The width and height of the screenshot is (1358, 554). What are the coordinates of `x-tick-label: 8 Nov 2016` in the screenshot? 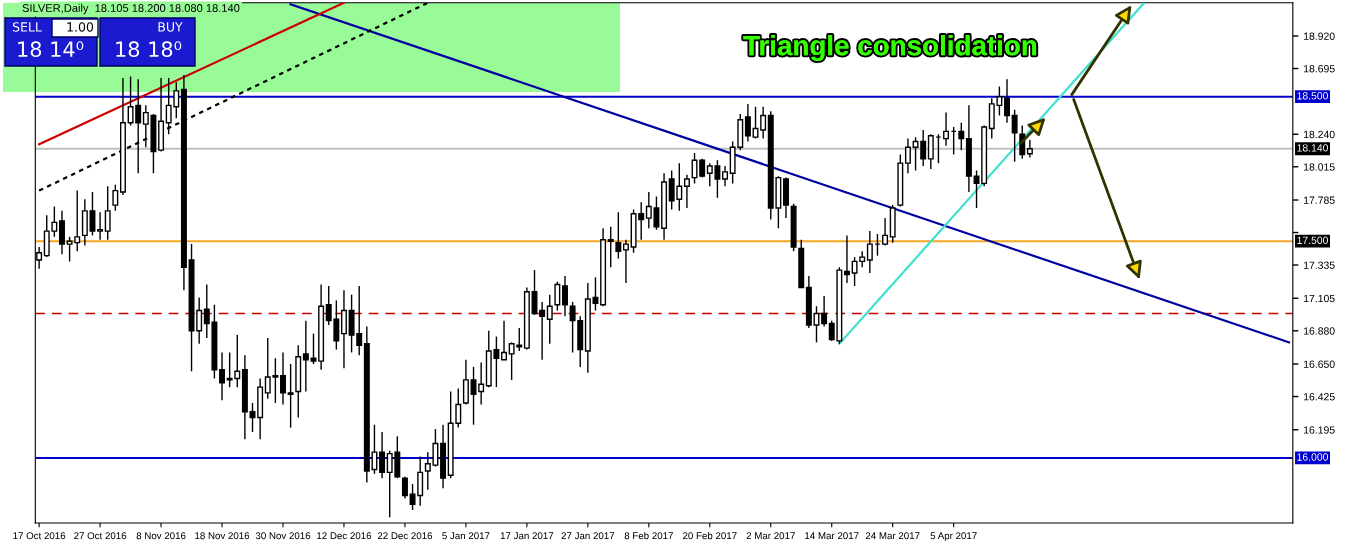 It's located at (161, 536).